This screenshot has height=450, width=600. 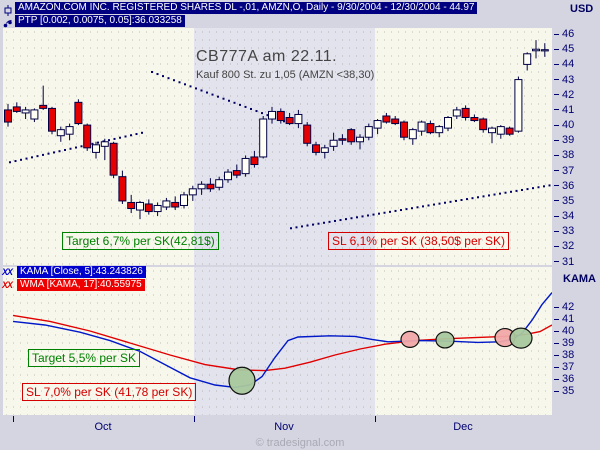 What do you see at coordinates (564, 261) in the screenshot?
I see `y-axis-label: 31` at bounding box center [564, 261].